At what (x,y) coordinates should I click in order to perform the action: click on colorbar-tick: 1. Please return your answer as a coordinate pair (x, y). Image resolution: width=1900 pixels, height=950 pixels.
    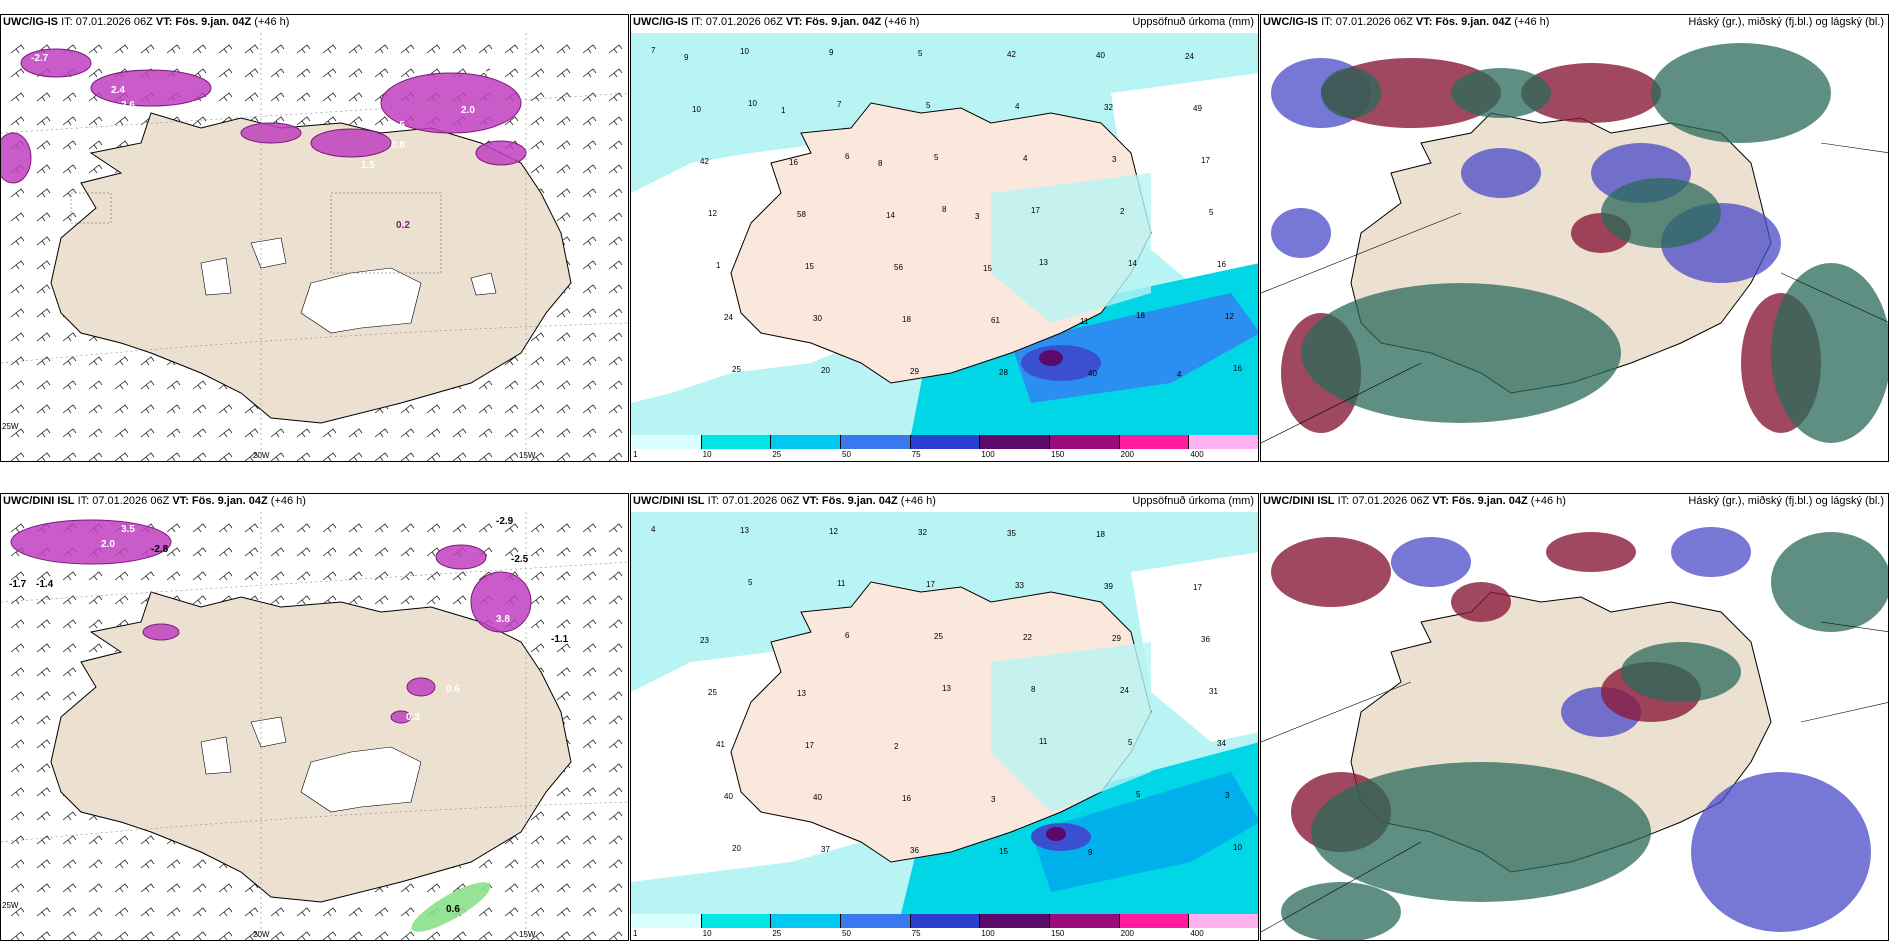
    Looking at the image, I should click on (635, 454).